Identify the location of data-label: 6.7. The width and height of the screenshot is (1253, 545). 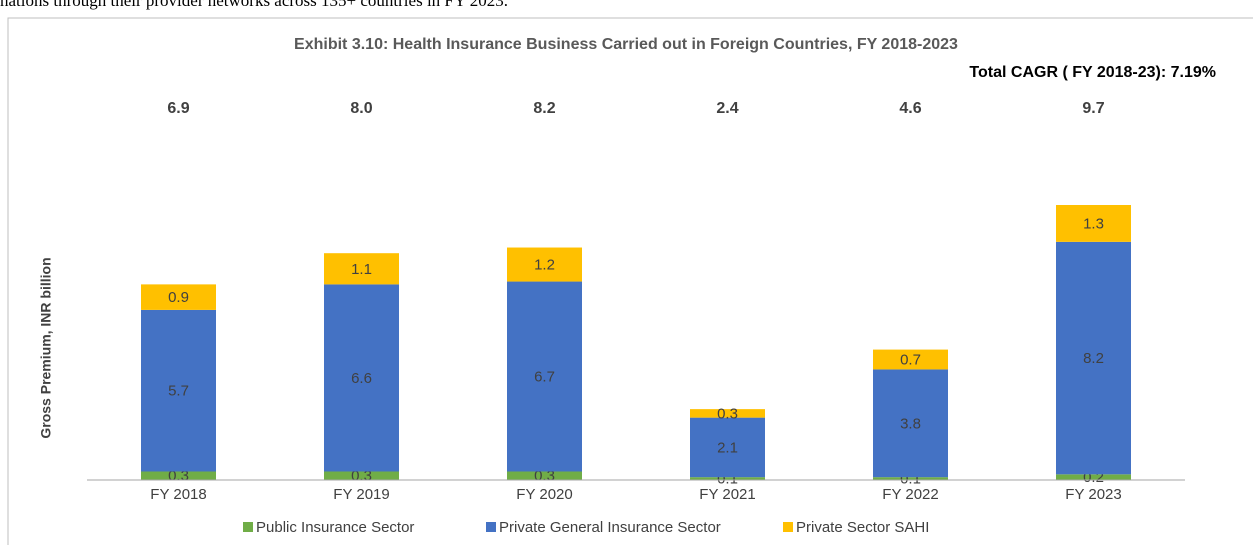
(544, 376).